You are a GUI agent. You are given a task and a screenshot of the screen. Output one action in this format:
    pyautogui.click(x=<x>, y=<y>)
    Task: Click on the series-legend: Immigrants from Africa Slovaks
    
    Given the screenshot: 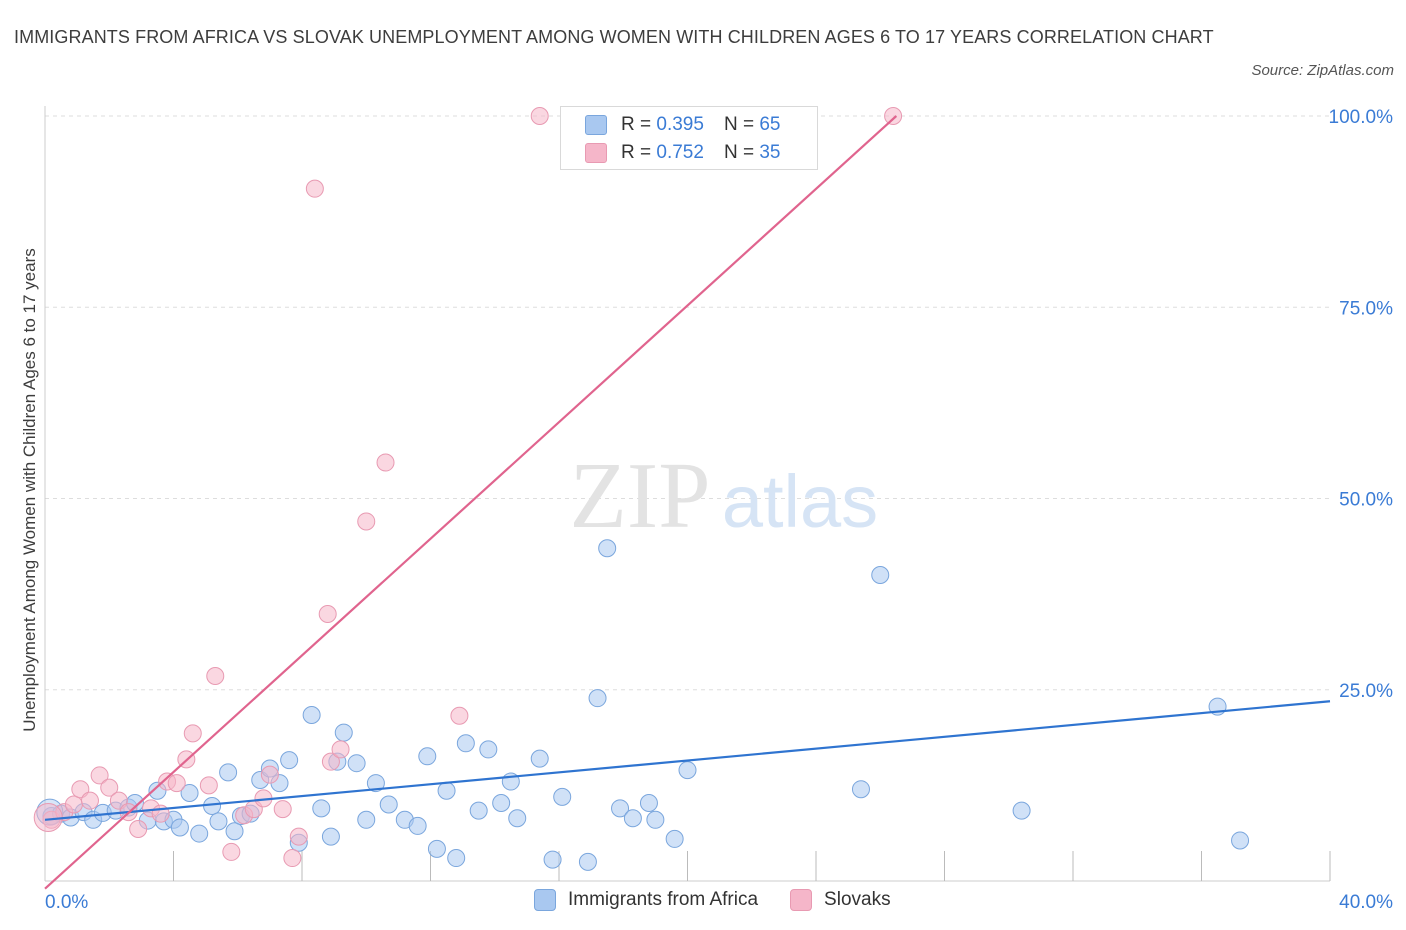 What is the action you would take?
    pyautogui.click(x=728, y=900)
    